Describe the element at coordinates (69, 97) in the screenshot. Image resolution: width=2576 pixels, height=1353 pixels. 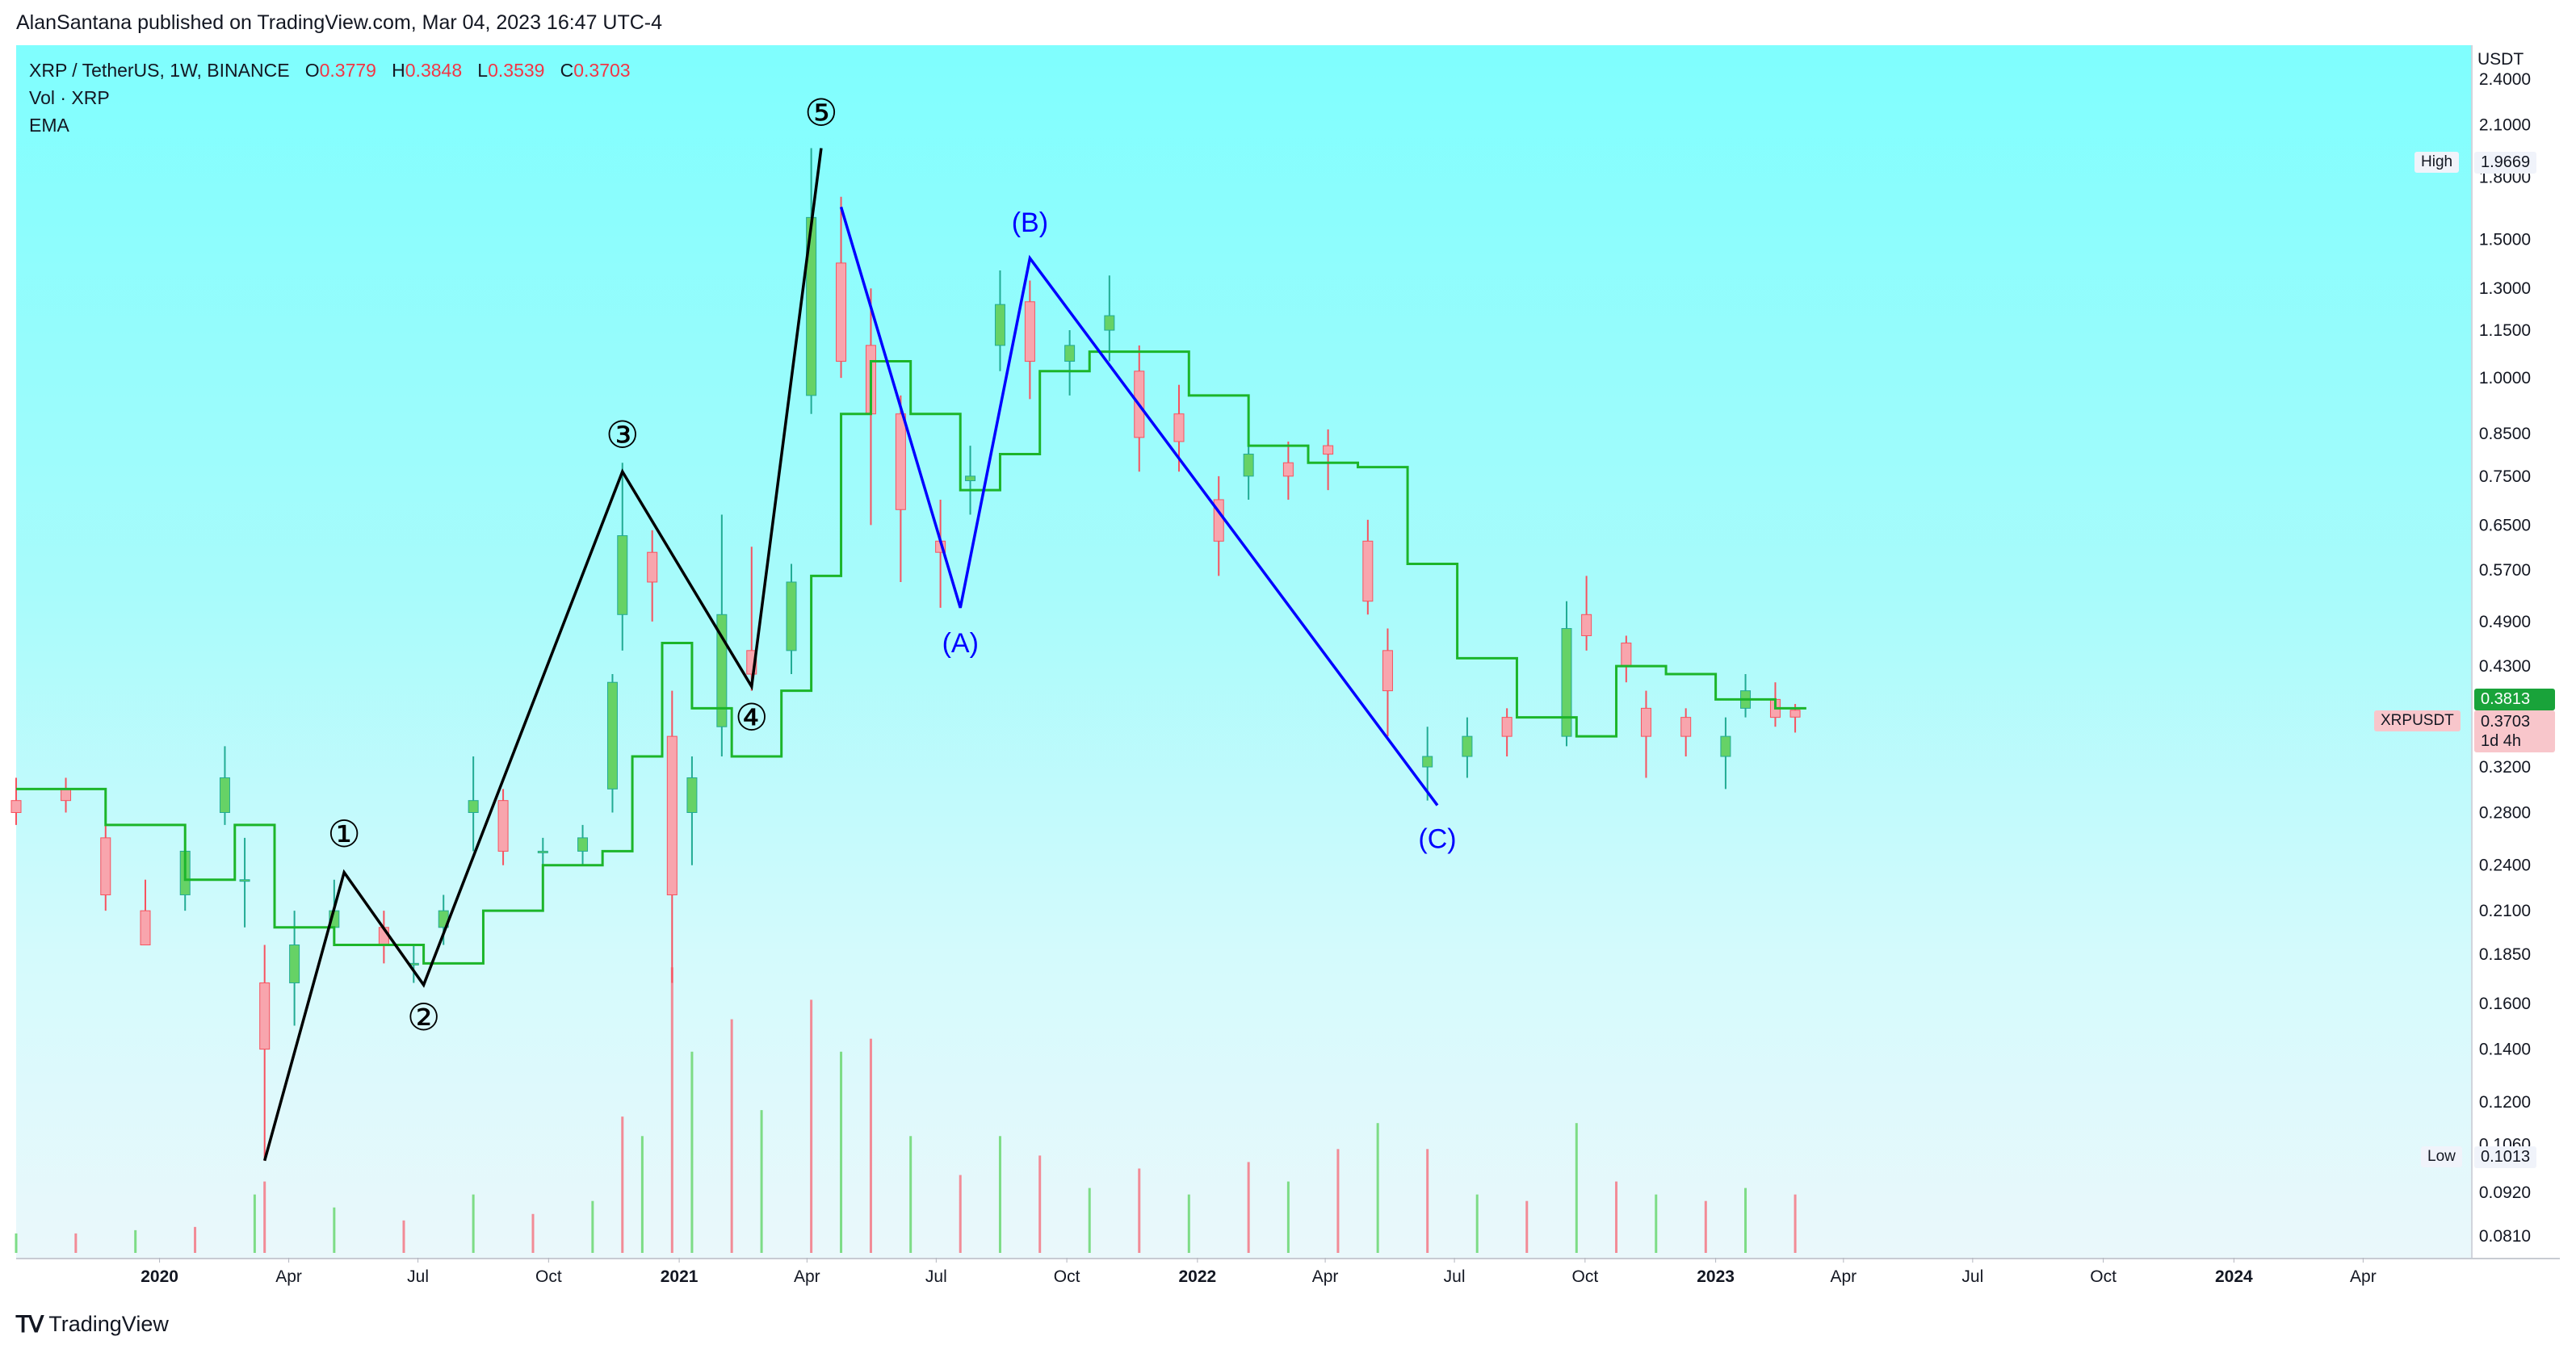
I see `legend-volume: Vol · XRP` at that location.